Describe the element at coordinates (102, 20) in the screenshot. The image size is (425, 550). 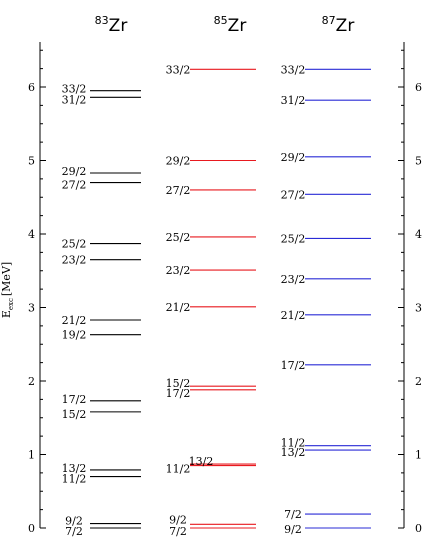
I see `mass-number: 83` at that location.